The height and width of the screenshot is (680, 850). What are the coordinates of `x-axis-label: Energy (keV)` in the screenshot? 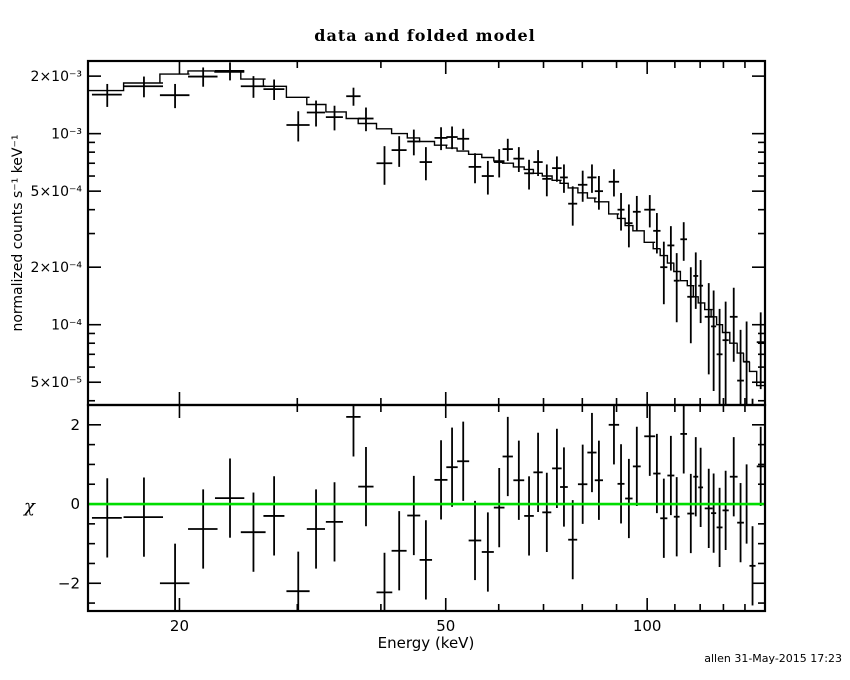 It's located at (426, 643).